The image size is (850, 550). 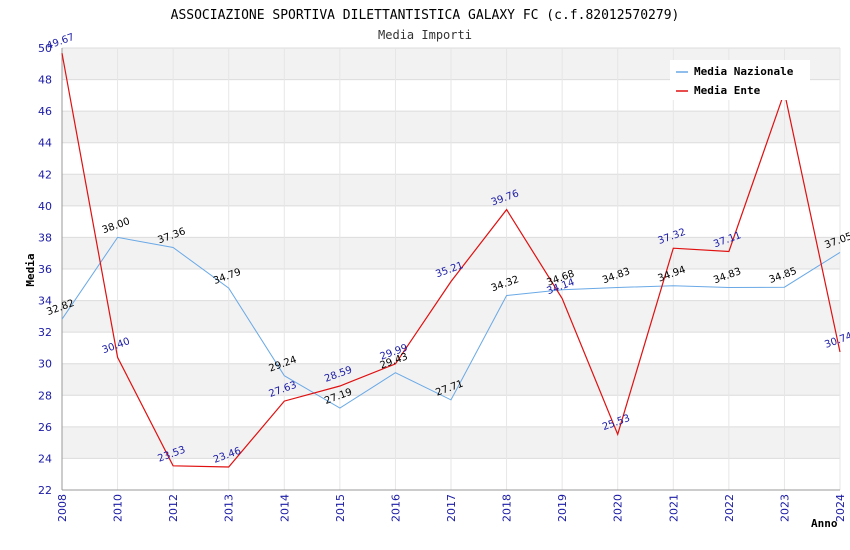 I want to click on x-tick-label: 2021, so click(x=673, y=508).